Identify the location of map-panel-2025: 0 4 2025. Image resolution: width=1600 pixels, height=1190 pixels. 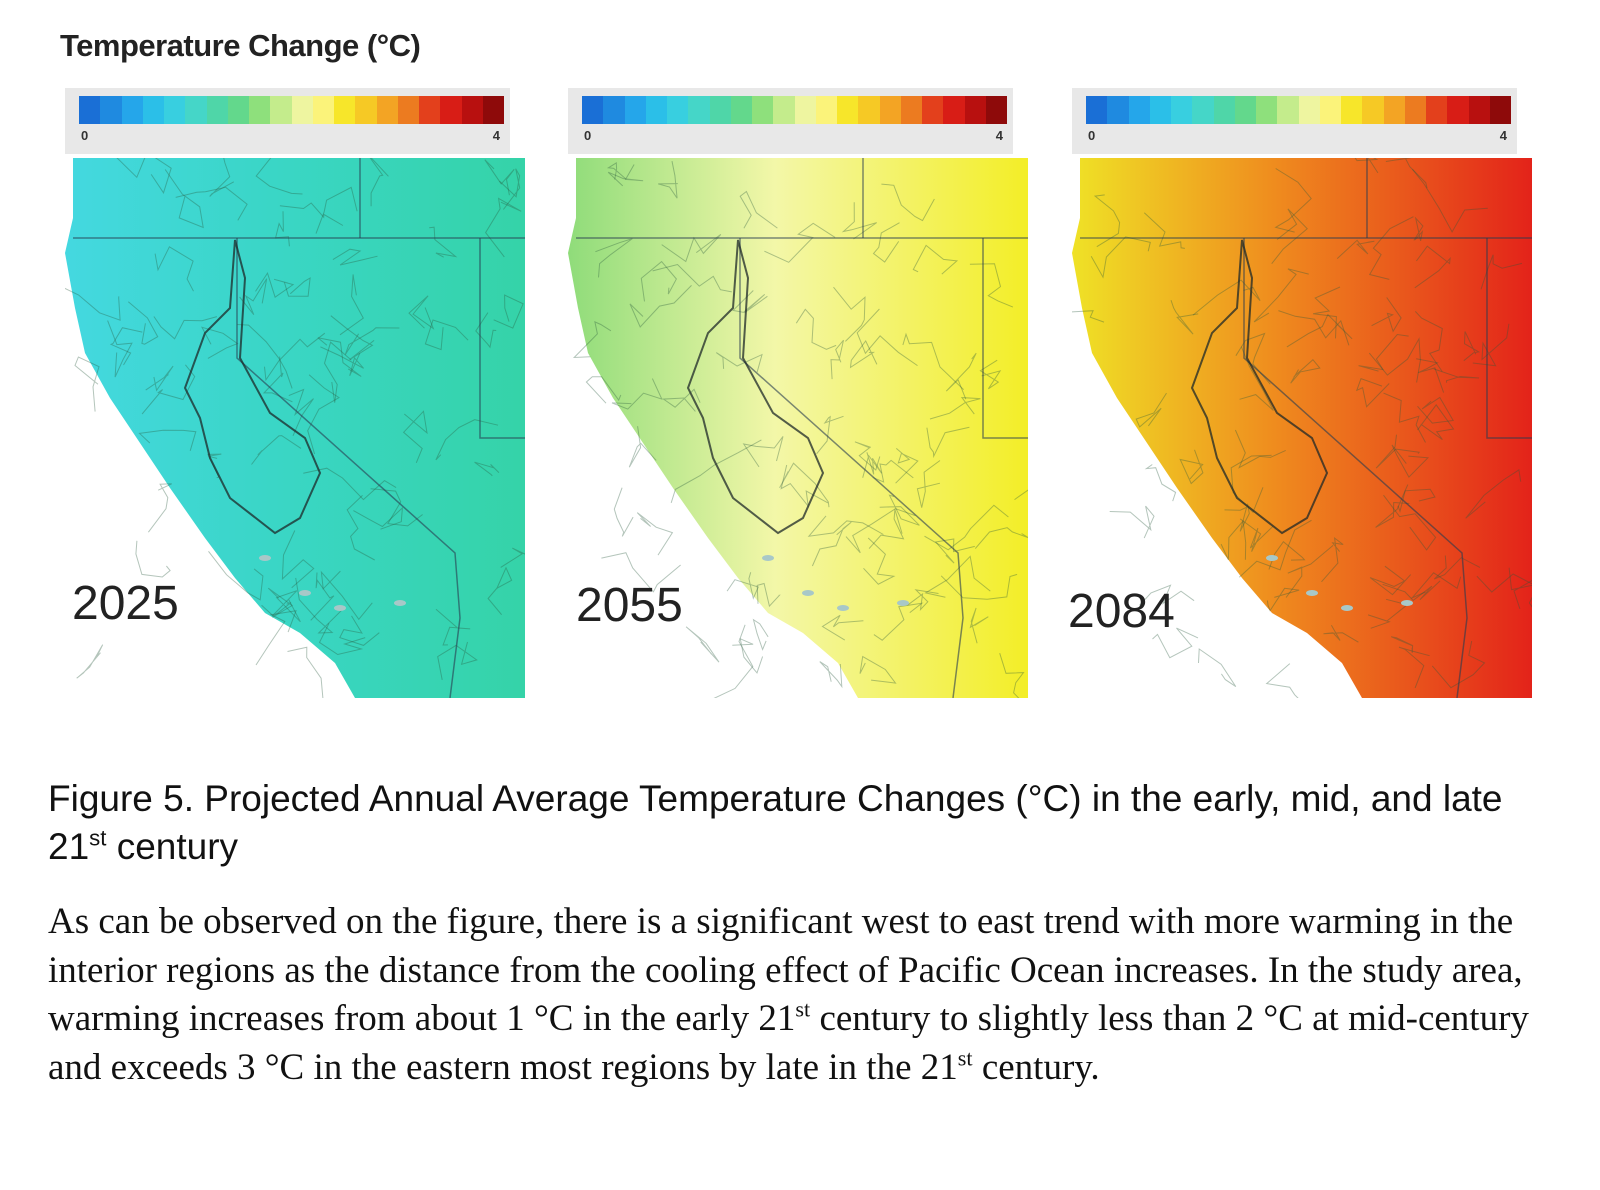
(295, 393).